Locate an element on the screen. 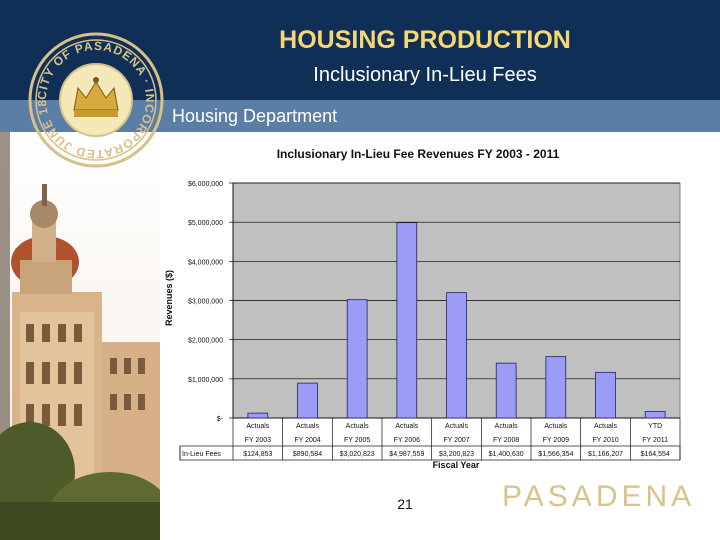  pasadena-wordmark-logo: PASADENA is located at coordinates (599, 496).